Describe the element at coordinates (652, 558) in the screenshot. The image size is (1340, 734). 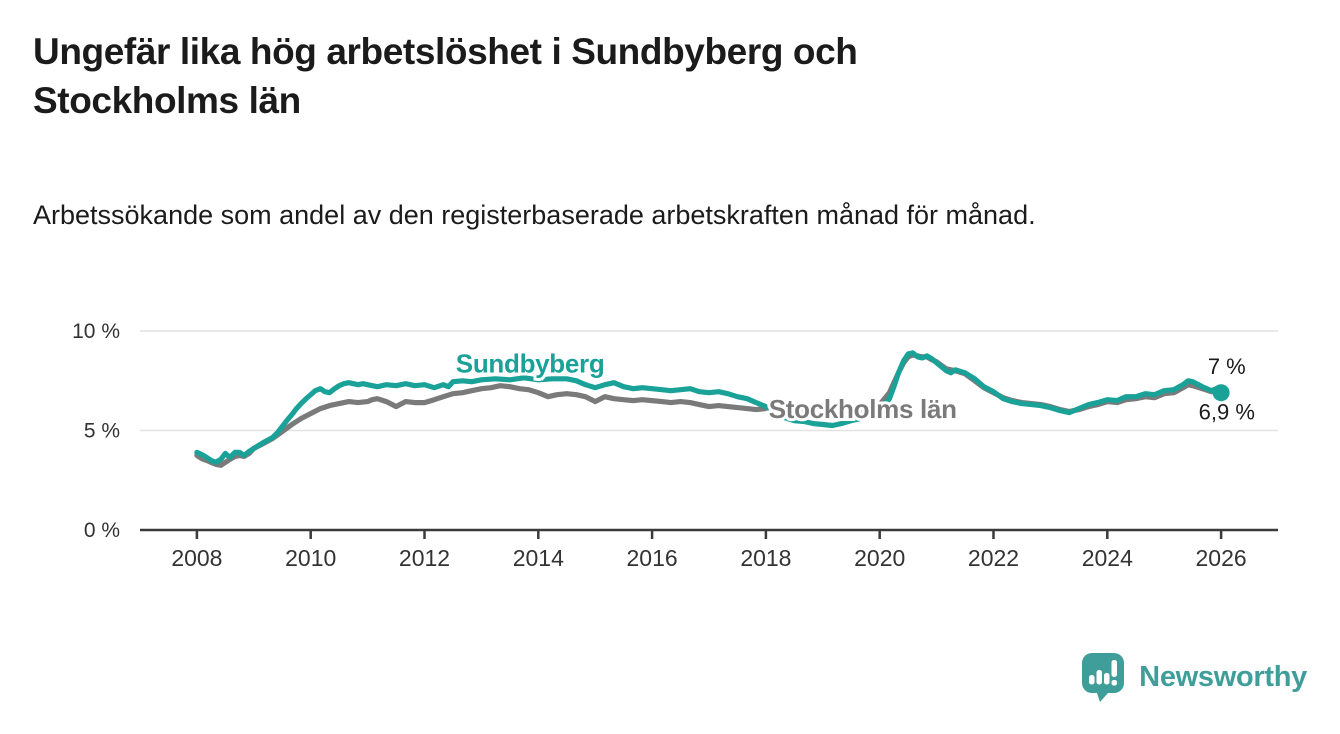
I see `x-tick-label-2016: 2016` at that location.